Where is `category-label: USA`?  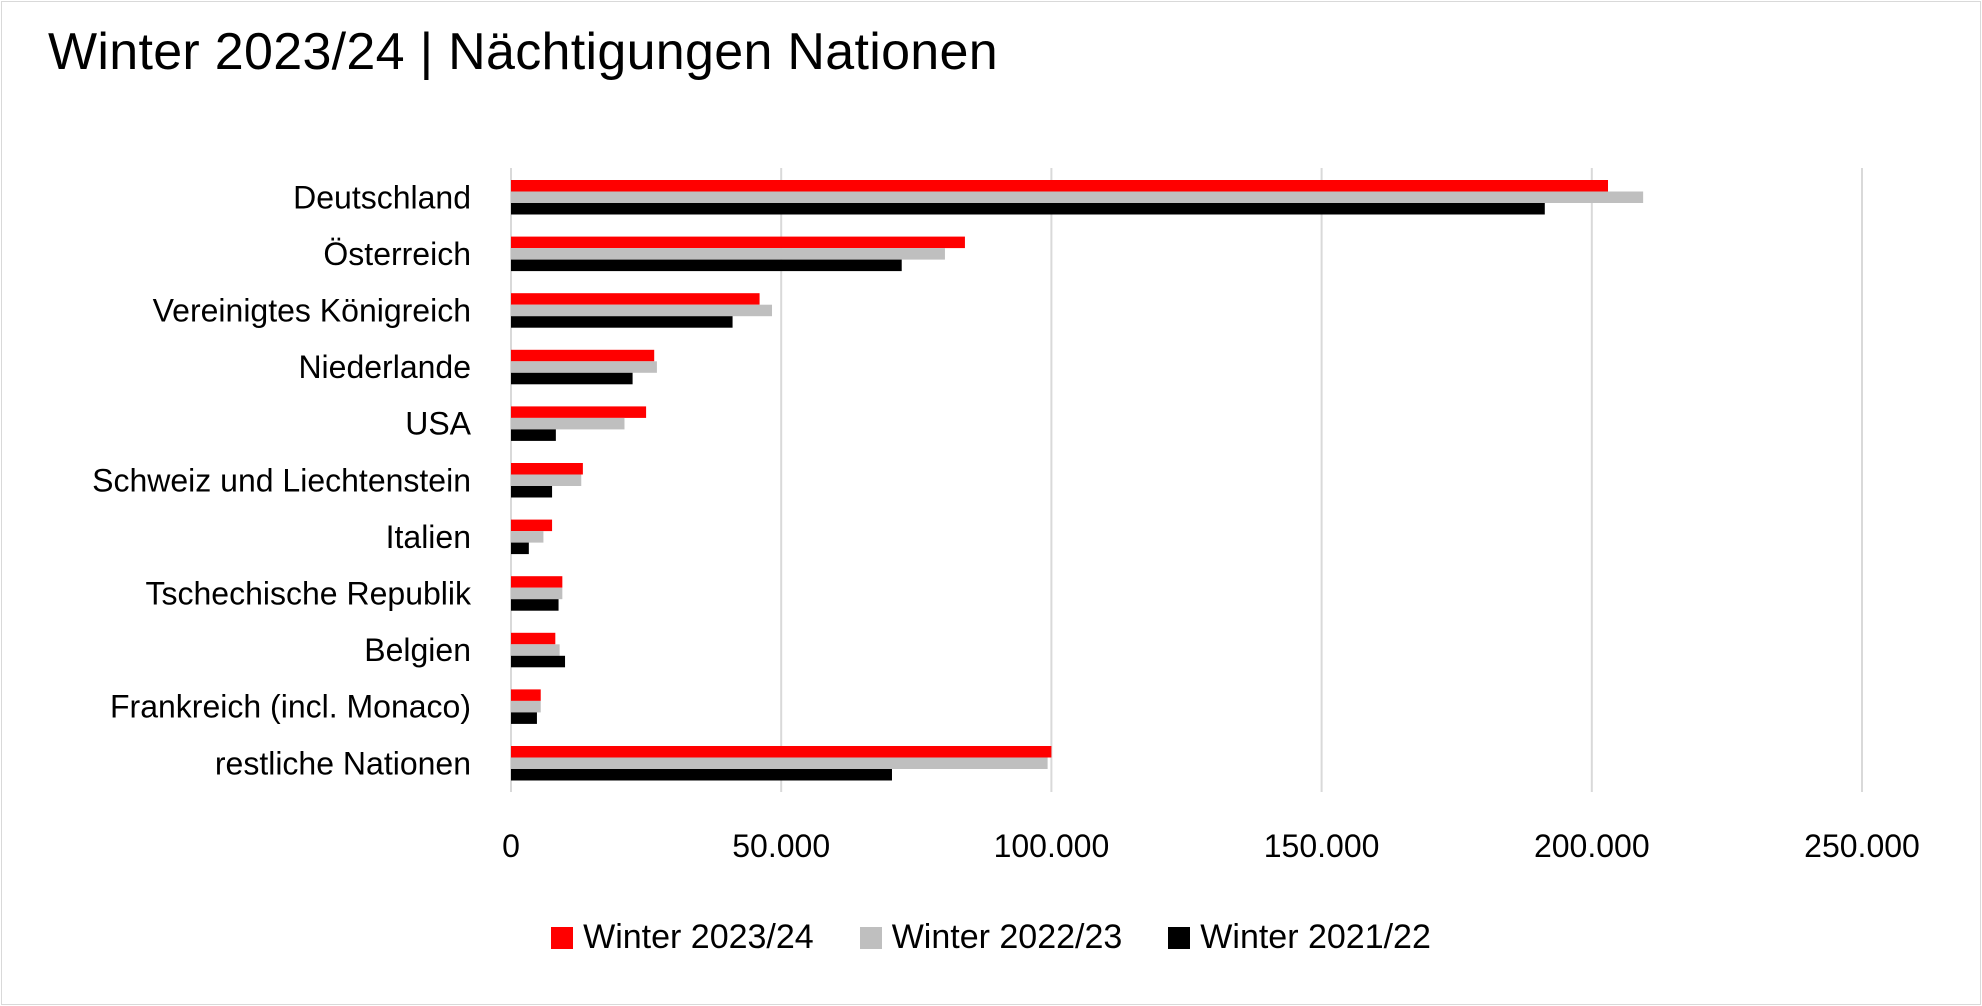 category-label: USA is located at coordinates (438, 424).